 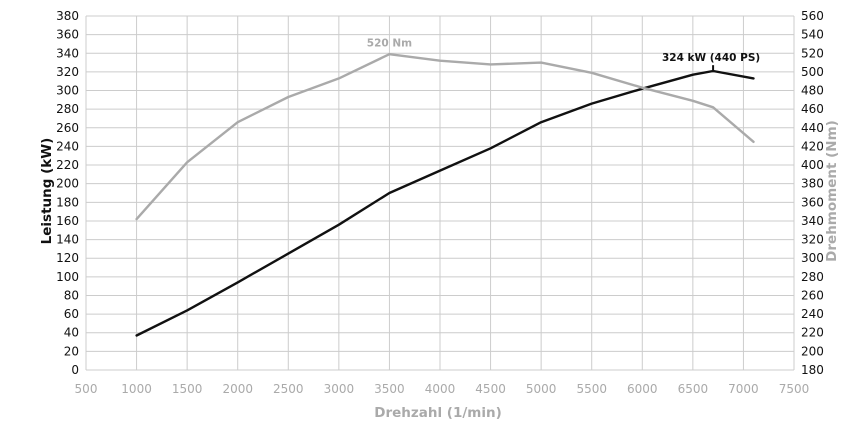 I want to click on x-tick-label: 4500, so click(x=490, y=389).